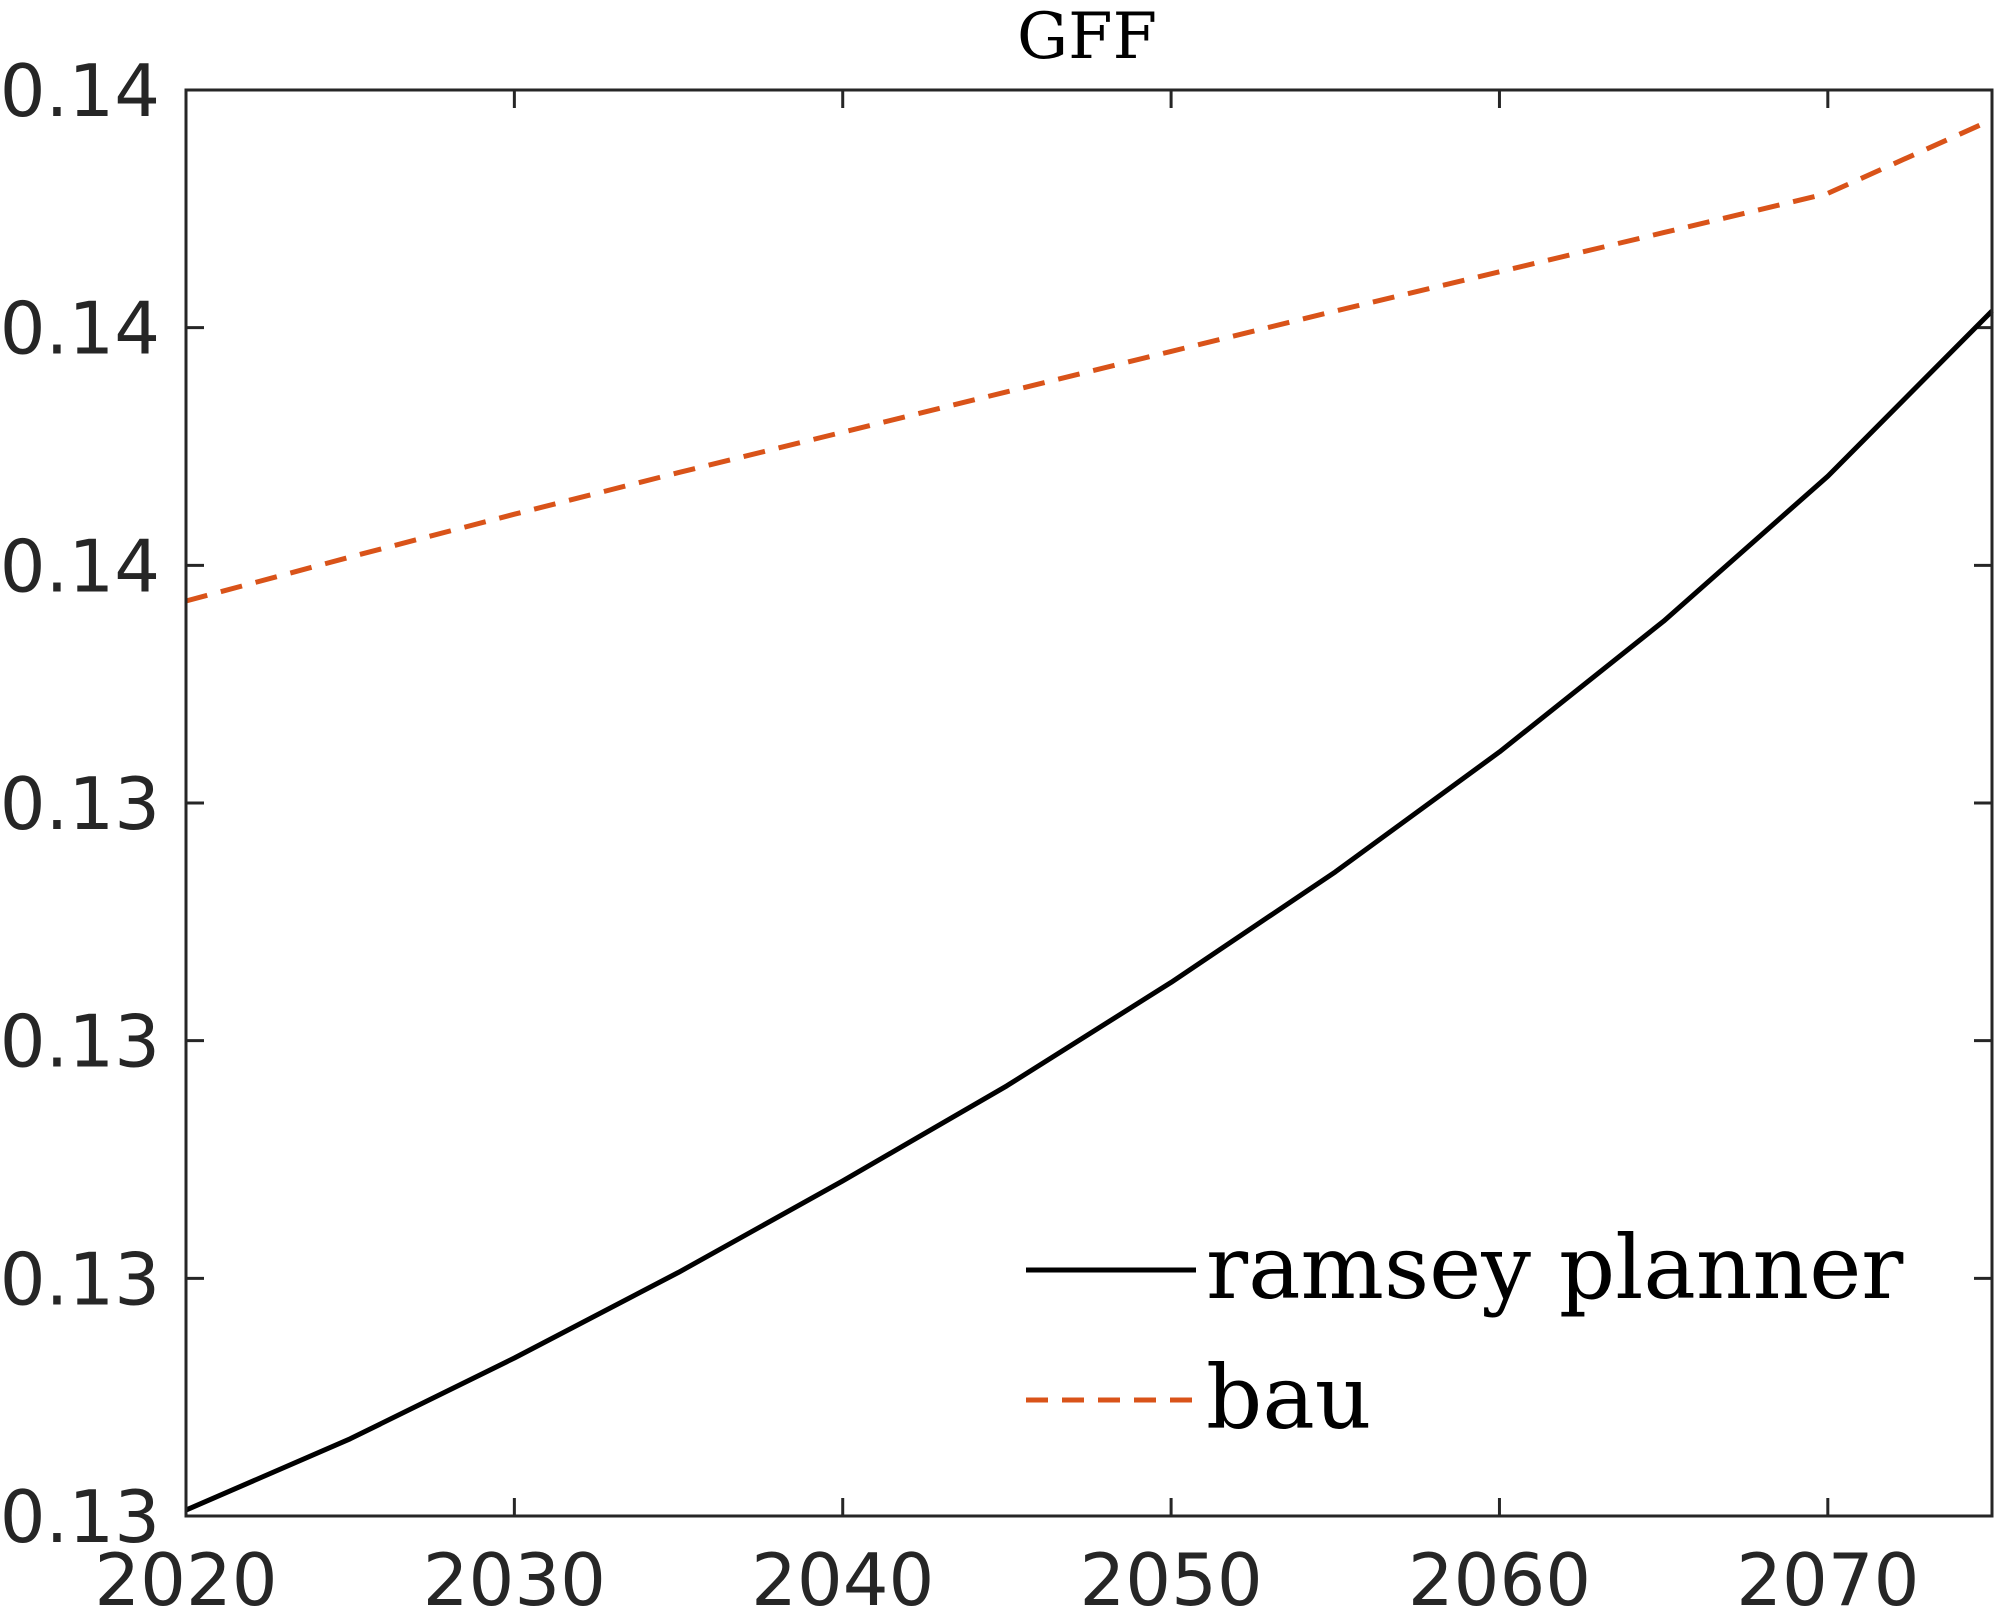 This screenshot has width=1996, height=1614. I want to click on x-tick-label: 2030, so click(514, 1576).